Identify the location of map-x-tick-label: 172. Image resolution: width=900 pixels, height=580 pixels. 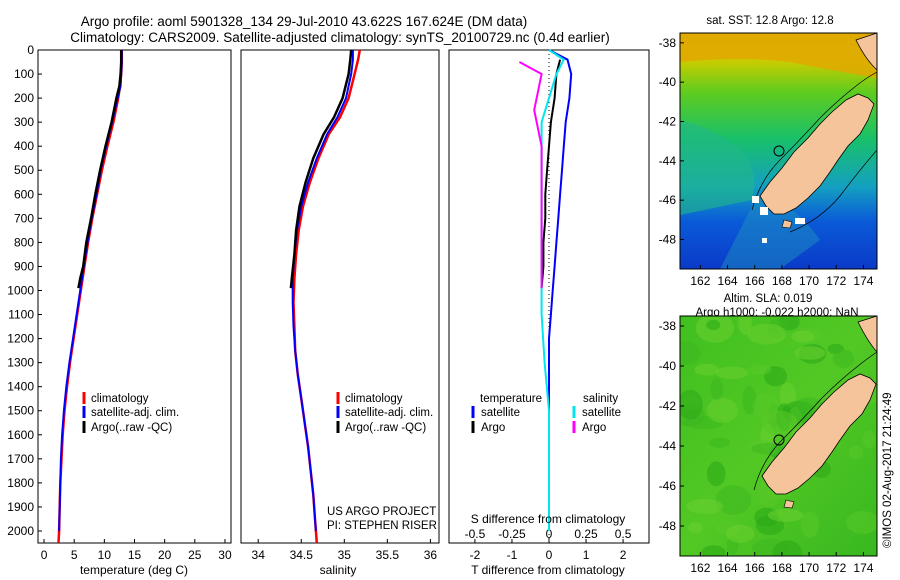
(836, 568).